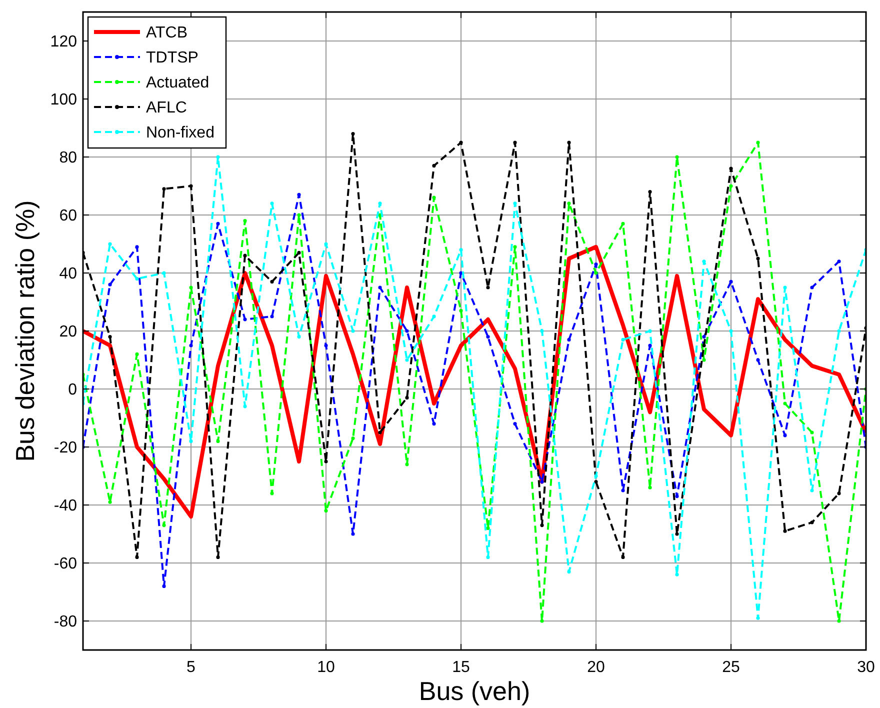 The image size is (880, 708). Describe the element at coordinates (66, 564) in the screenshot. I see `y-tick-label: -60` at that location.